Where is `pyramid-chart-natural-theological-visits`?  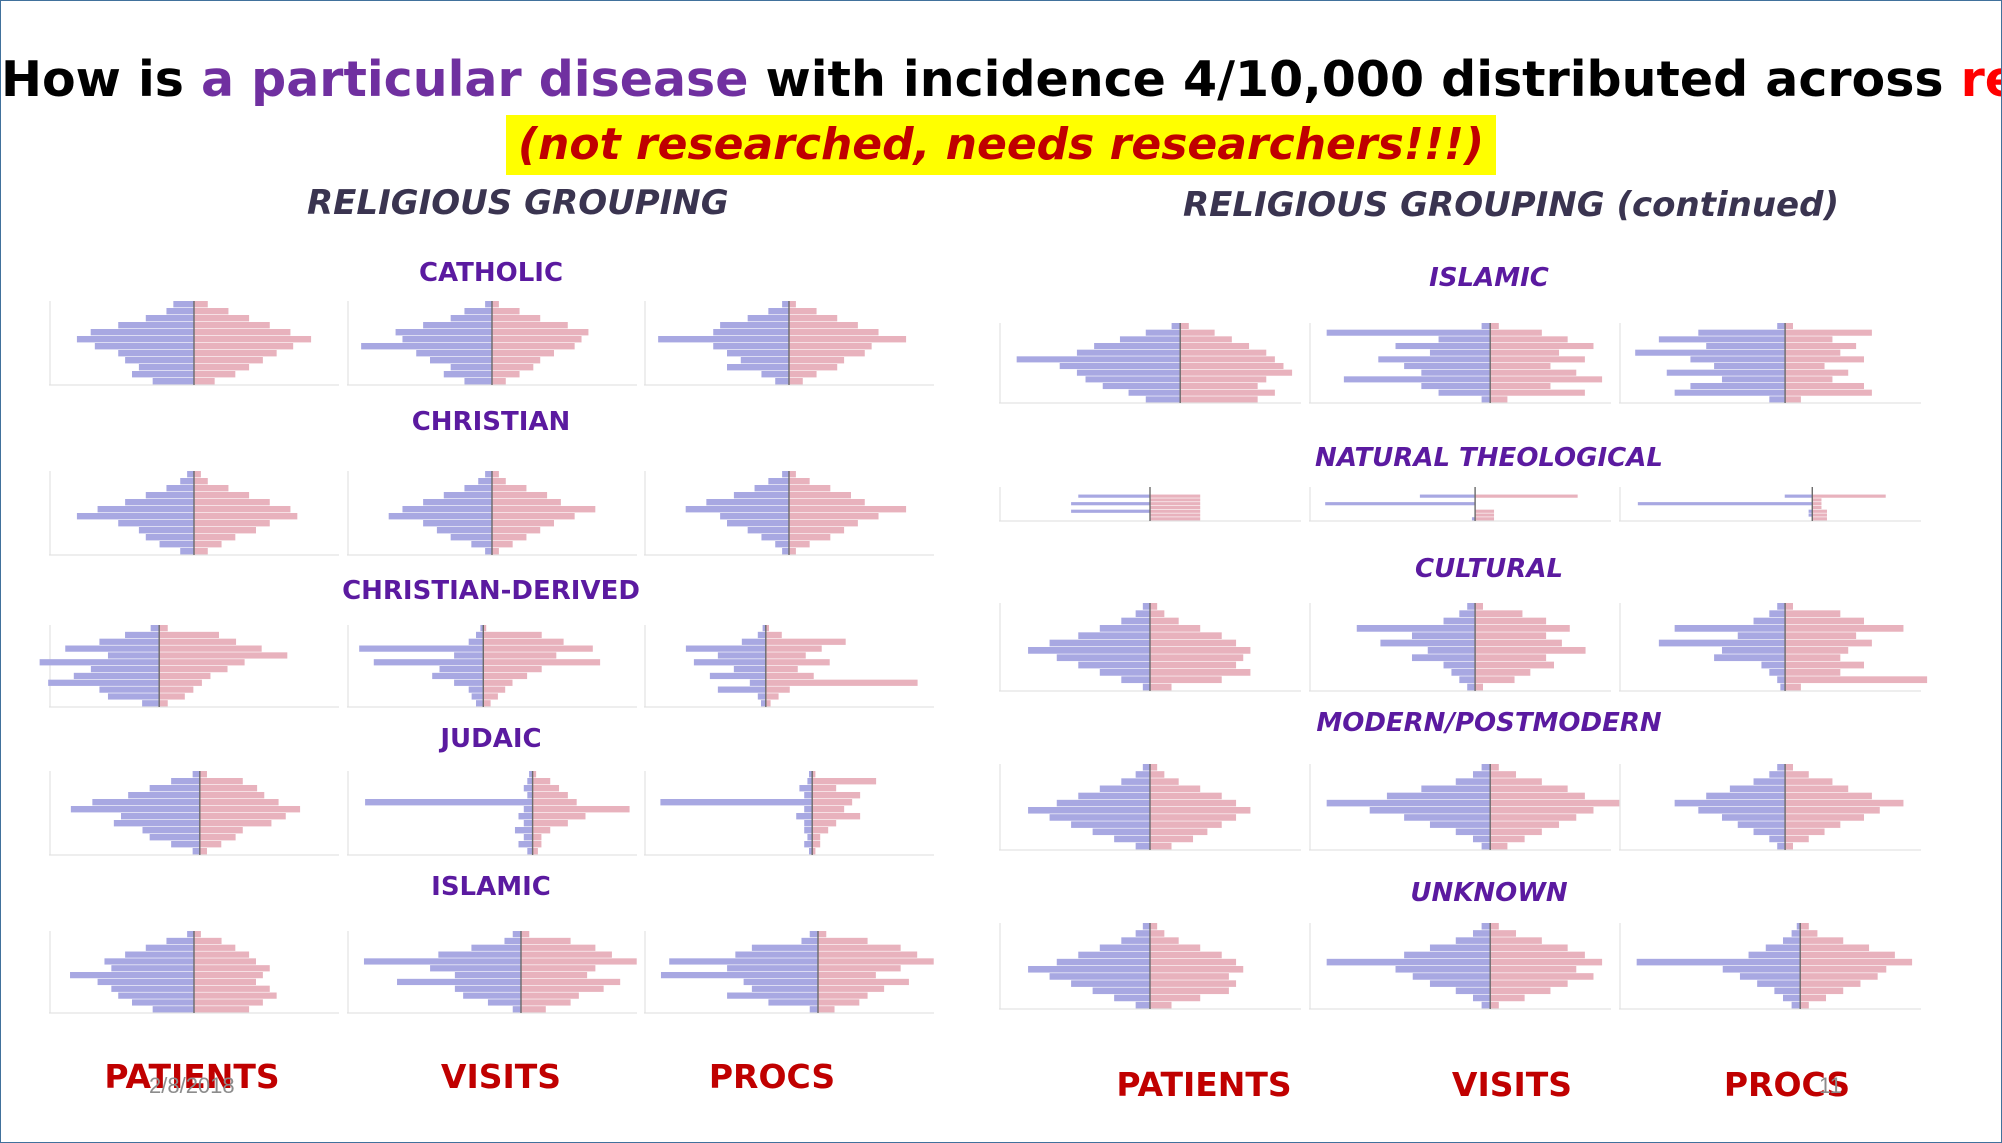
pyramid-chart-natural-theological-visits is located at coordinates (1460, 504).